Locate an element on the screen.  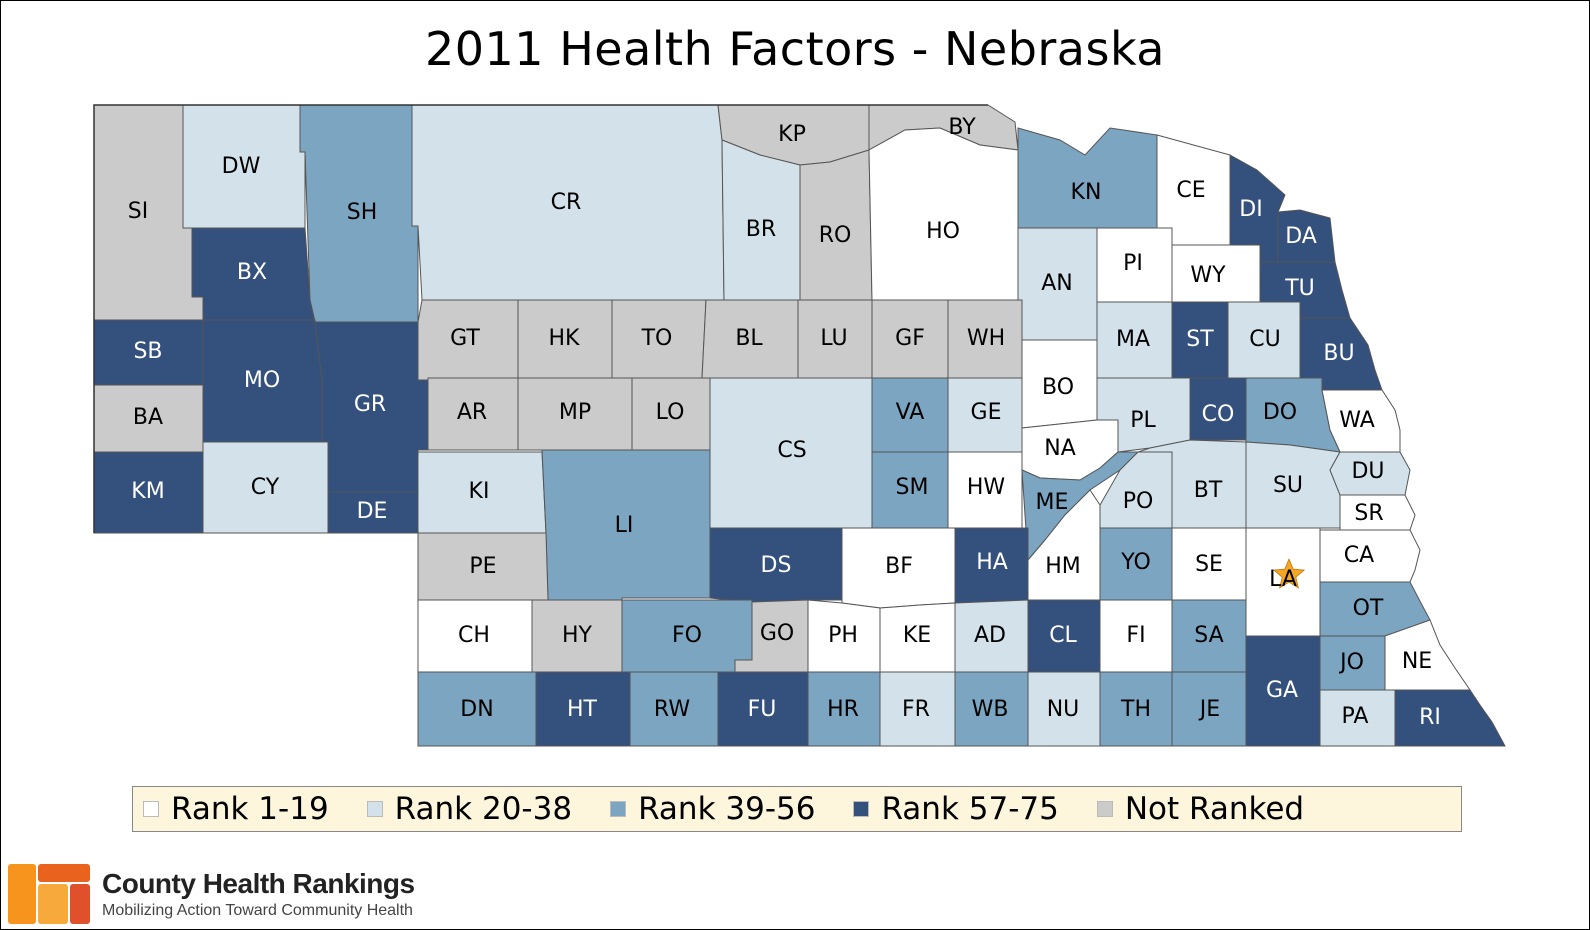
county-label-wy: WY is located at coordinates (1208, 275).